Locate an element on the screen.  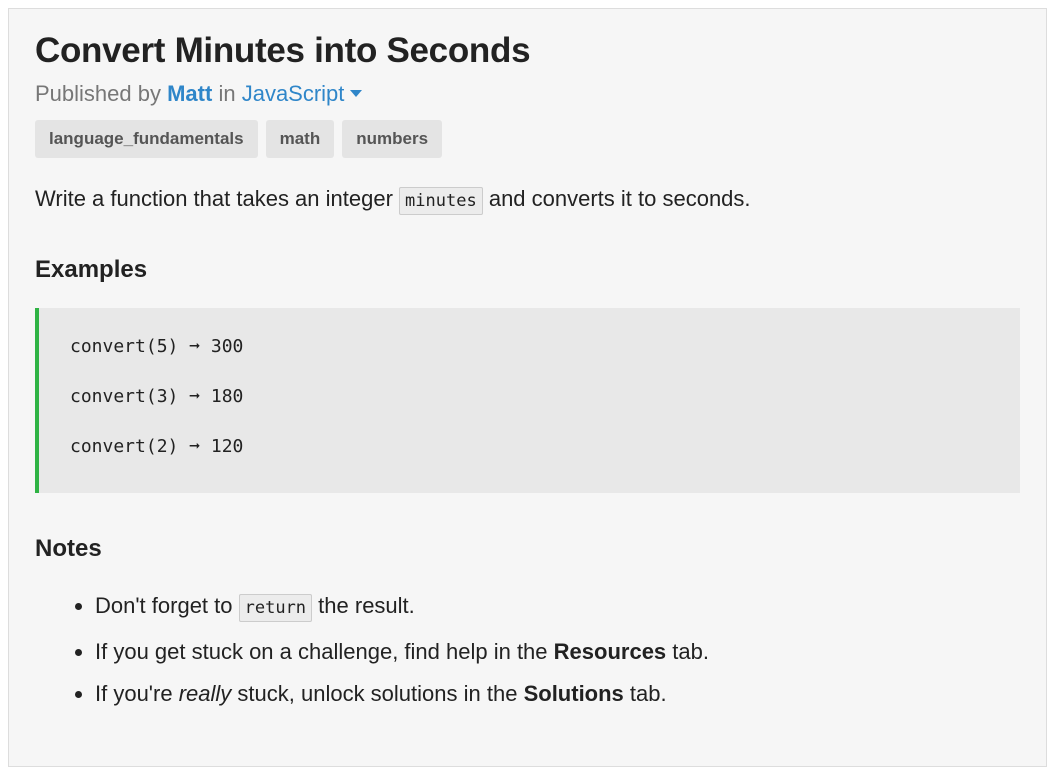
note-code: return is located at coordinates (275, 608).